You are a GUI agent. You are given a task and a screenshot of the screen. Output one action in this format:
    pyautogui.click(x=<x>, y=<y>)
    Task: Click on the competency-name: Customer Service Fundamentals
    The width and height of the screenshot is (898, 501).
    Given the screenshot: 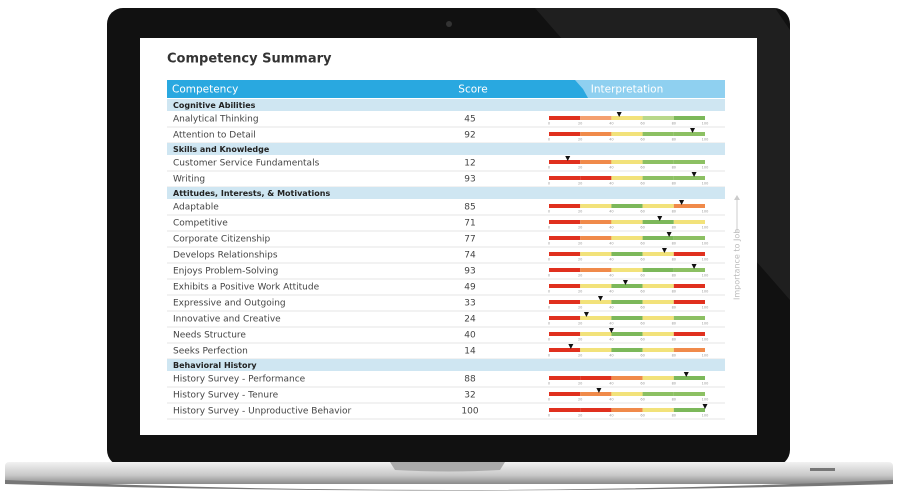 What is the action you would take?
    pyautogui.click(x=246, y=164)
    